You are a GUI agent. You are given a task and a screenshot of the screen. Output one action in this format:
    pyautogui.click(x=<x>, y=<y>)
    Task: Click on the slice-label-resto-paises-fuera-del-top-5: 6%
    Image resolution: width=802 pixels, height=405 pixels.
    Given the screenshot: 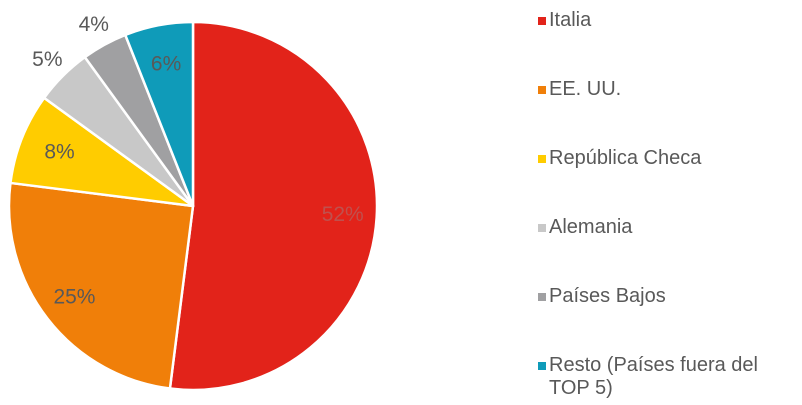 What is the action you would take?
    pyautogui.click(x=166, y=64)
    